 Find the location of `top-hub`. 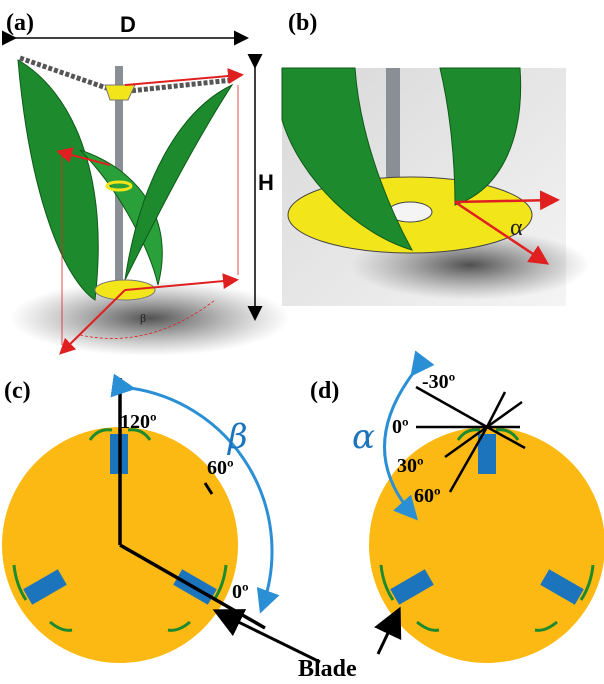

top-hub is located at coordinates (120, 92).